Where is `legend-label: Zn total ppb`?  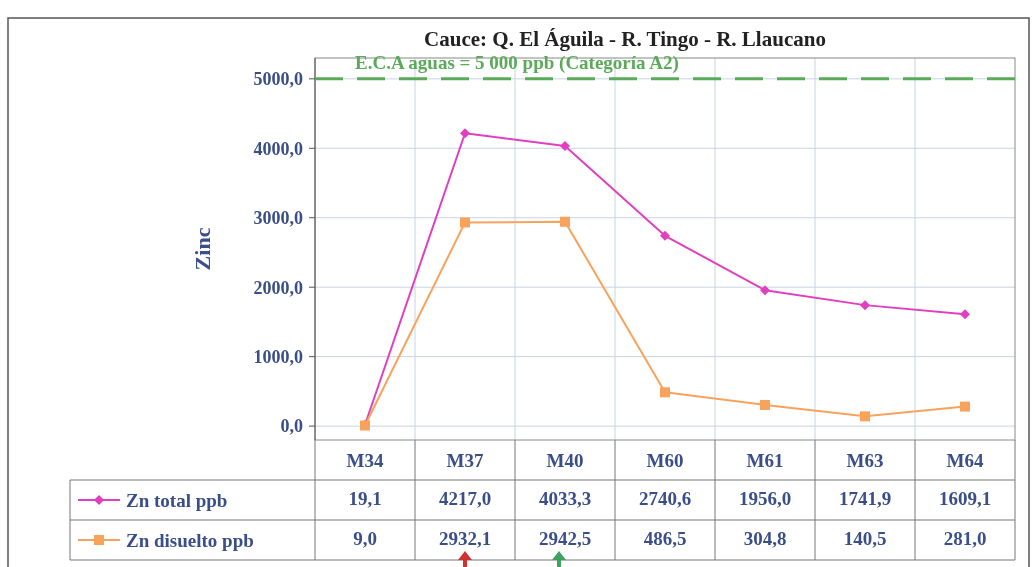
legend-label: Zn total ppb is located at coordinates (177, 500).